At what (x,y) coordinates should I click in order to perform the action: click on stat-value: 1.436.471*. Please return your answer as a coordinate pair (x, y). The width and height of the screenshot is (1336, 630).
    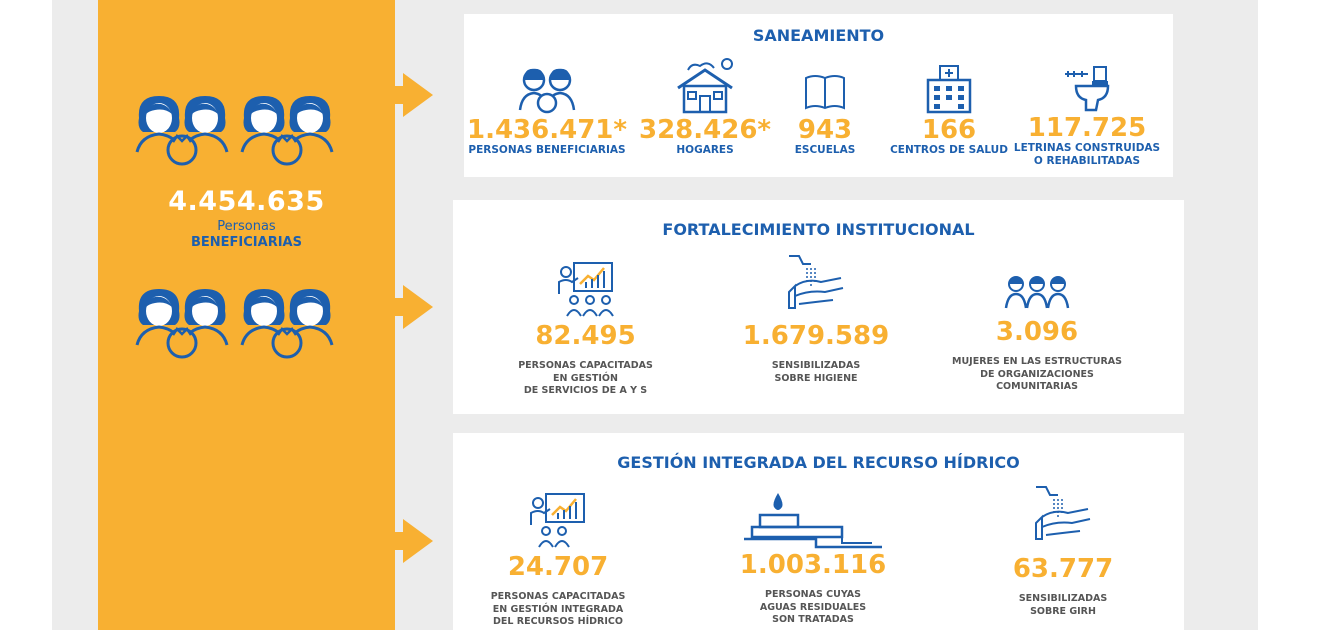
    Looking at the image, I should click on (547, 130).